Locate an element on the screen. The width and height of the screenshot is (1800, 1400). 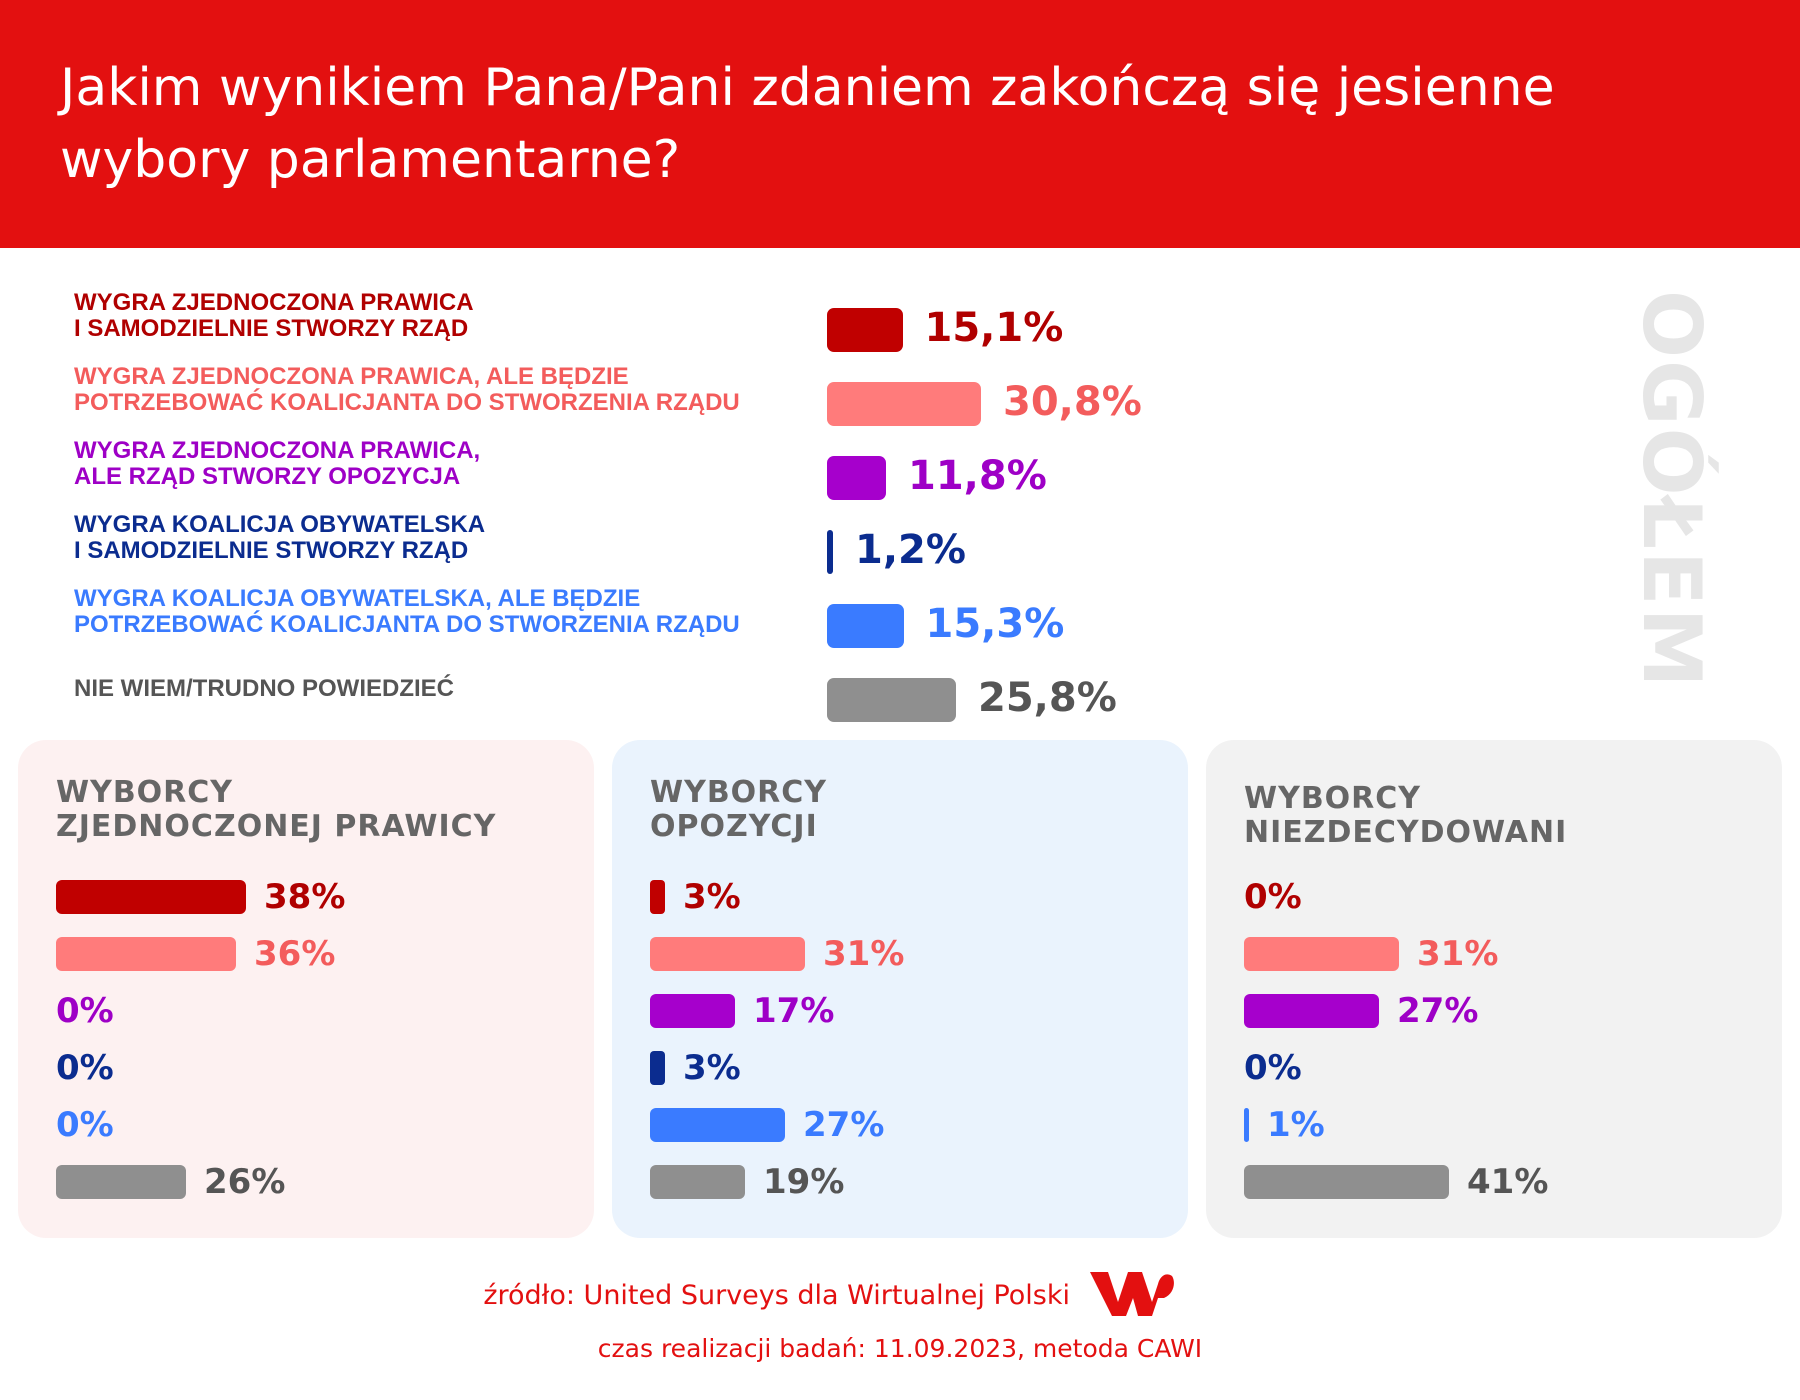
panel-row: 38% is located at coordinates (316, 896).